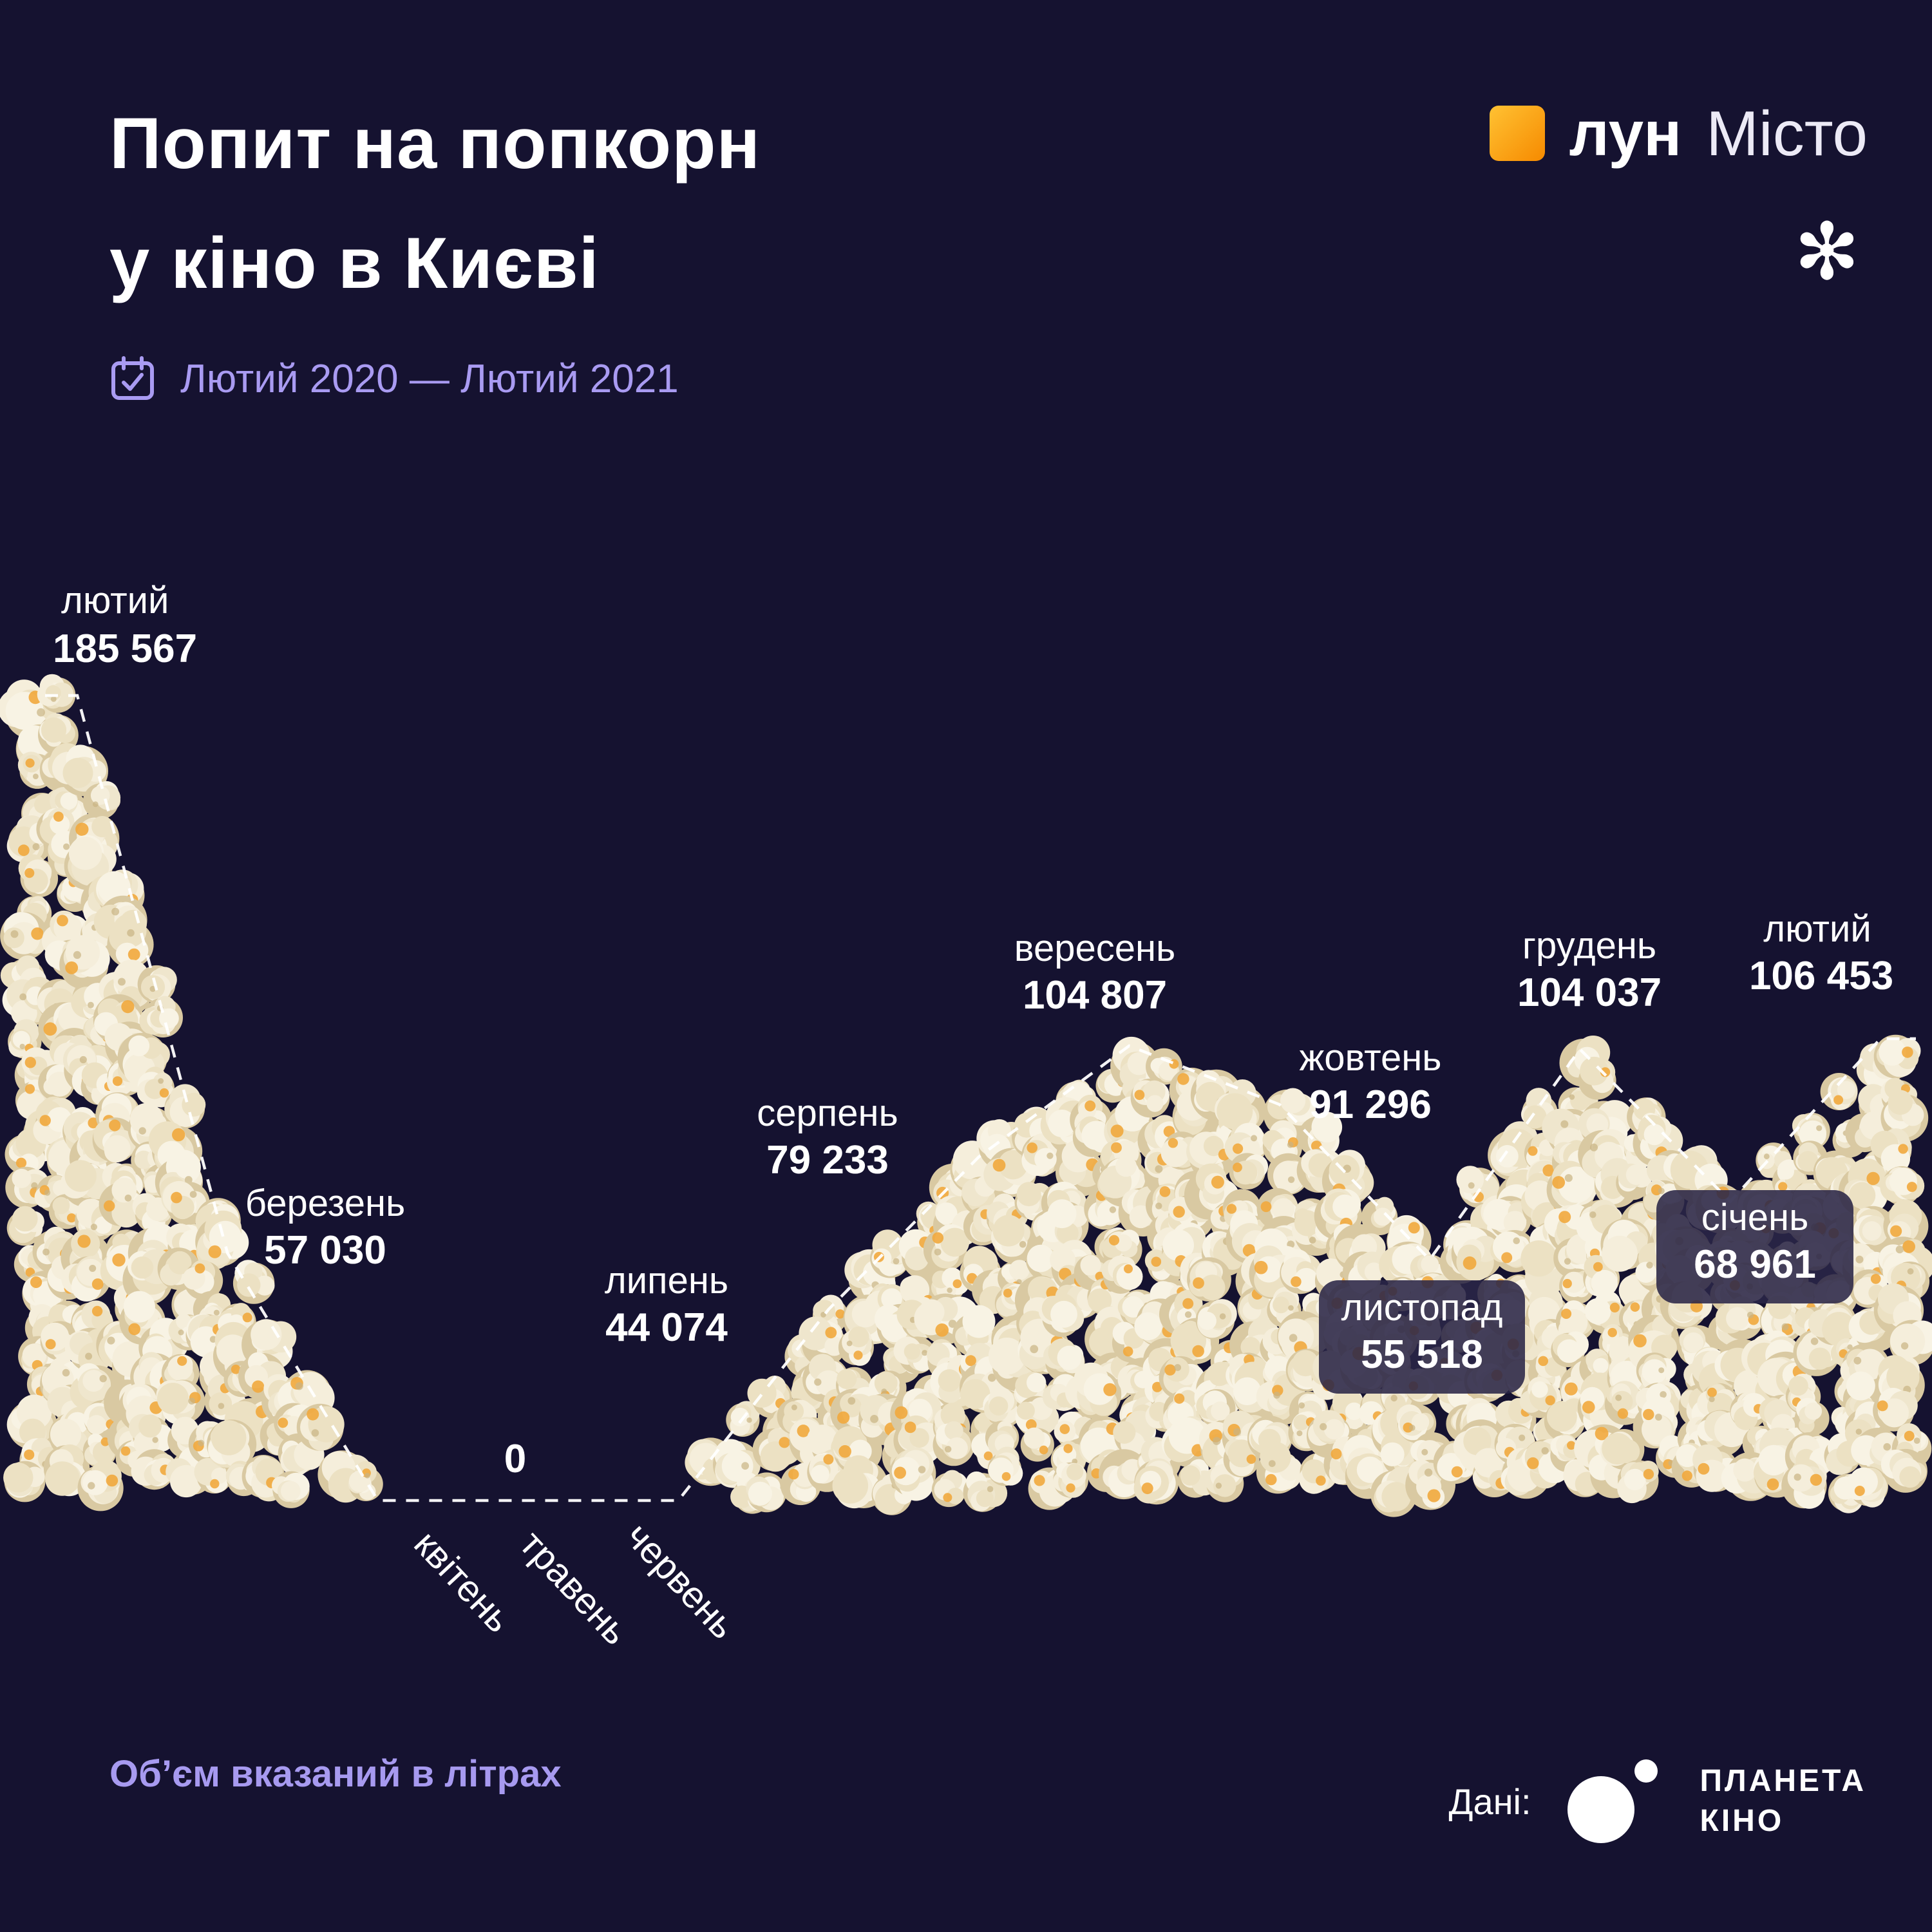  What do you see at coordinates (1827, 252) in the screenshot?
I see `asterisk-icon: ✻` at bounding box center [1827, 252].